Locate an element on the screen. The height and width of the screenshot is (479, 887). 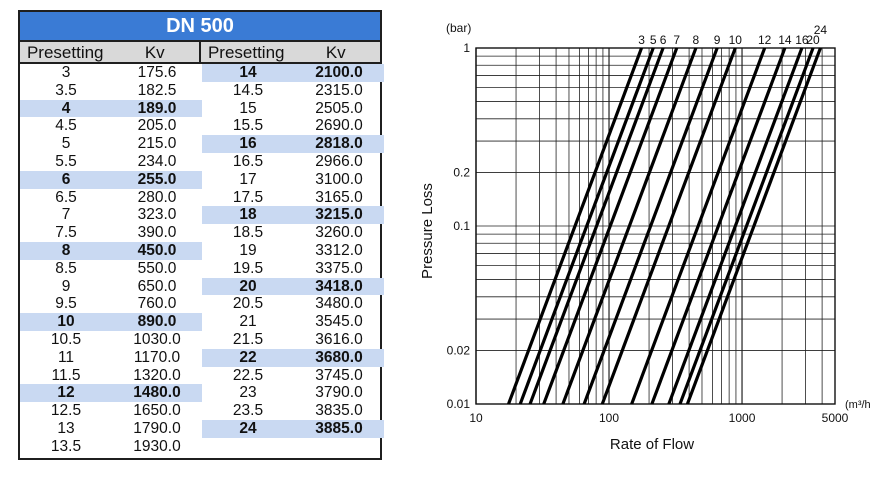
kv-cell: 3885.0 is located at coordinates (339, 428).